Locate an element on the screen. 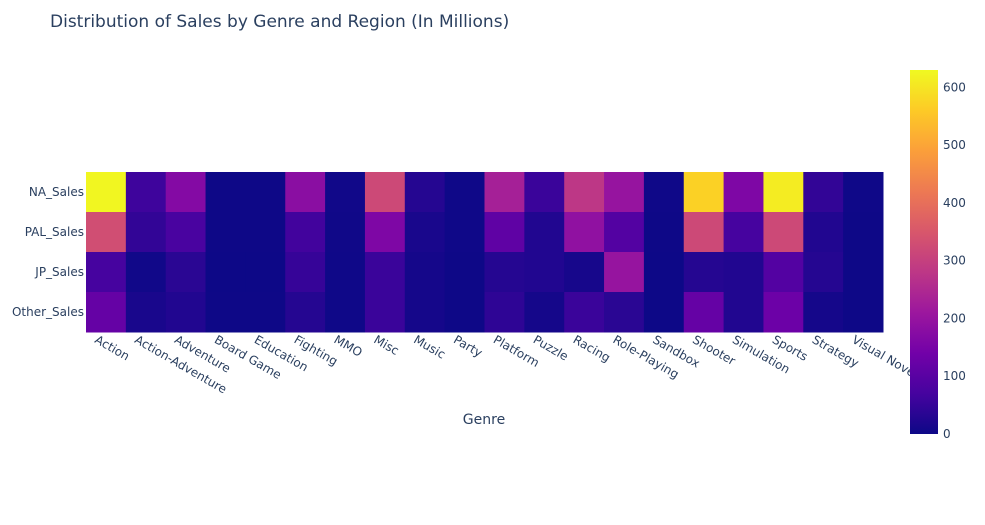 The image size is (985, 525). y-tick-label: JP_Sales is located at coordinates (59, 272).